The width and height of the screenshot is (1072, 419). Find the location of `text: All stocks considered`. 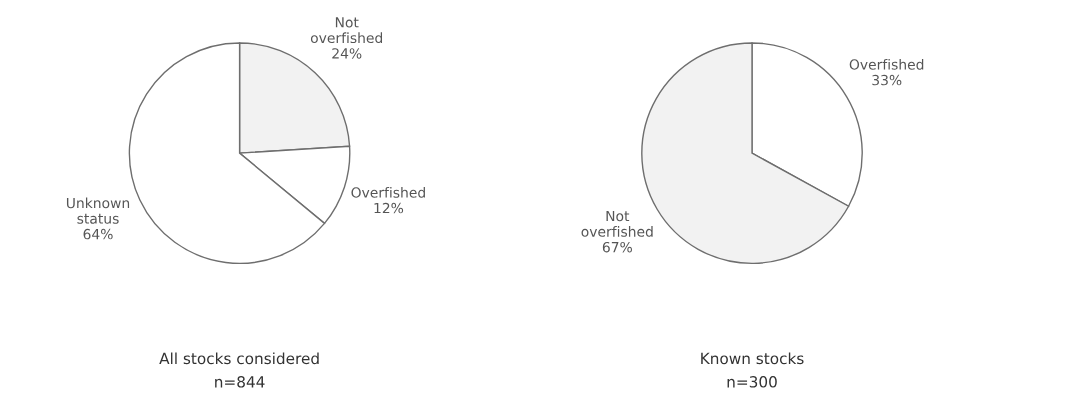

text: All stocks considered is located at coordinates (239, 358).